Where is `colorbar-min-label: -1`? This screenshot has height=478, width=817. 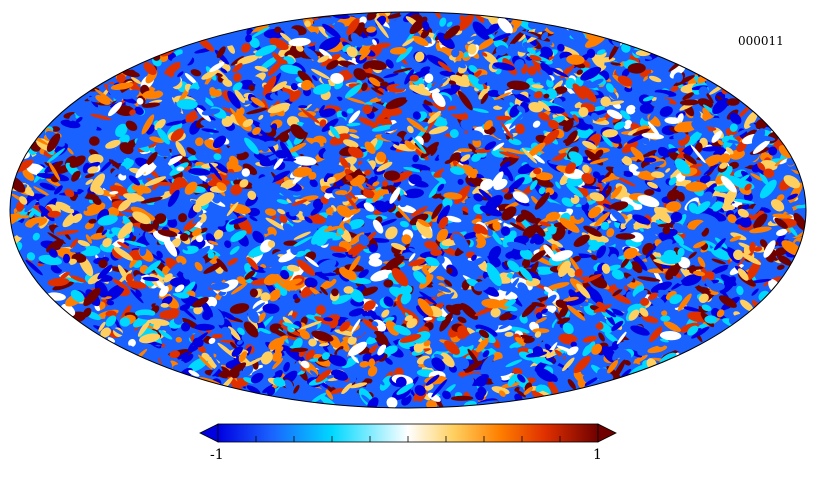 colorbar-min-label: -1 is located at coordinates (217, 455).